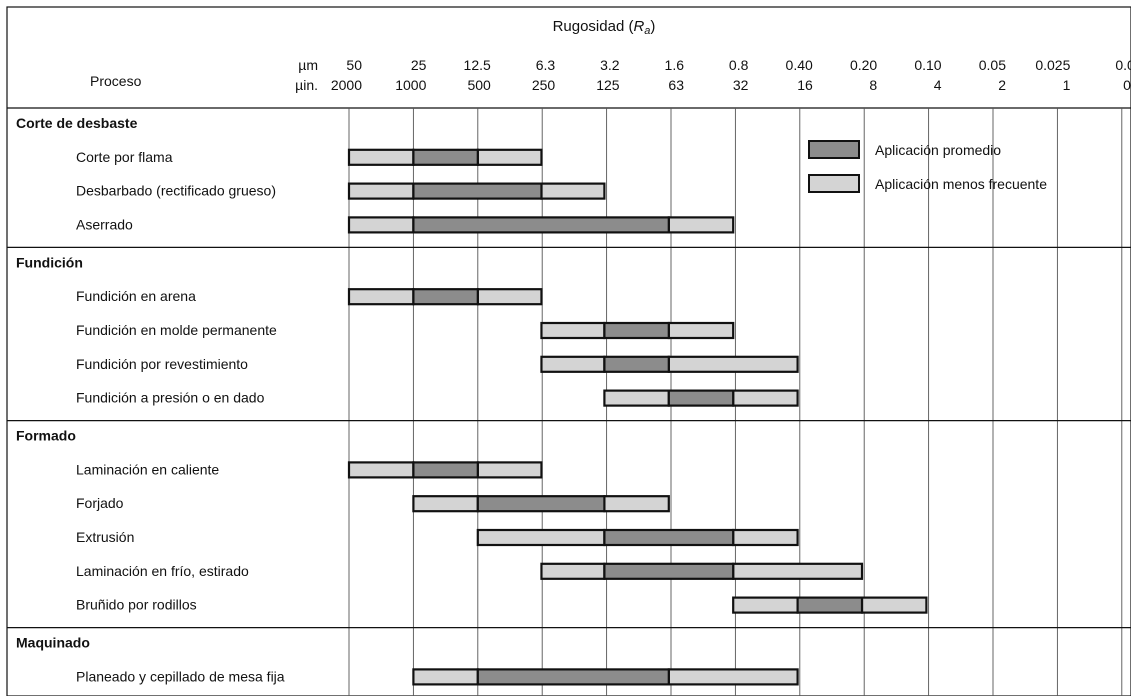 The image size is (1131, 696). What do you see at coordinates (308, 65) in the screenshot?
I see `unit-micrometer: µm` at bounding box center [308, 65].